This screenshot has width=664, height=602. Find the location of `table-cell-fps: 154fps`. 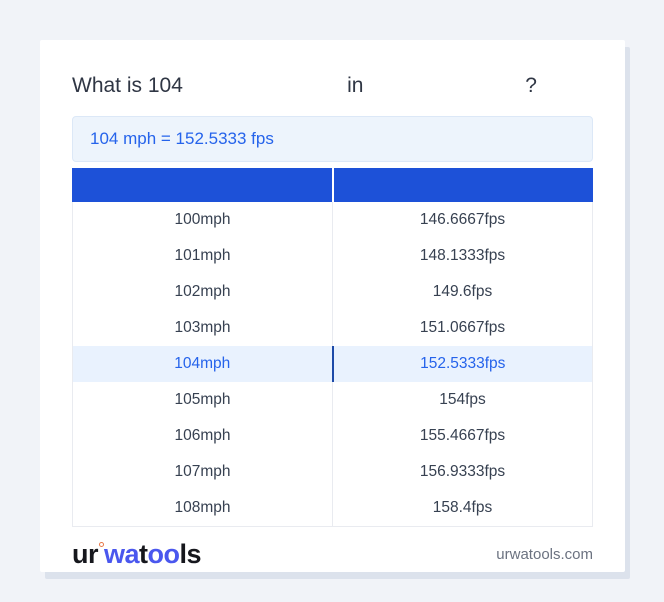

table-cell-fps: 154fps is located at coordinates (462, 399).